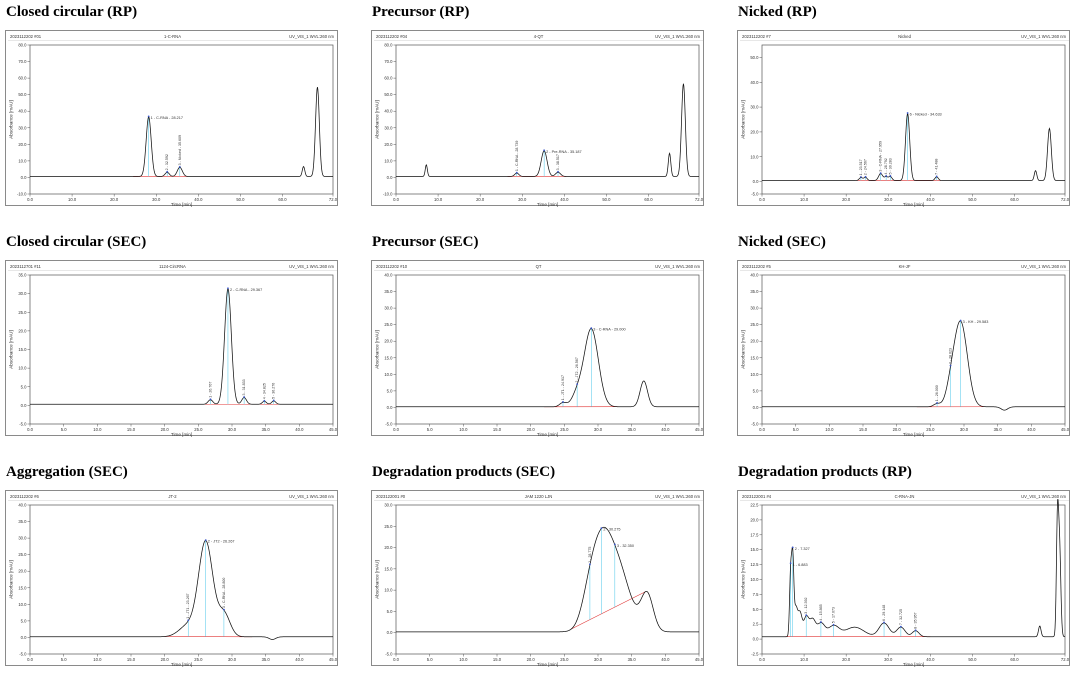  I want to click on chart-header-left: 2023112202 #6, so click(24, 496).